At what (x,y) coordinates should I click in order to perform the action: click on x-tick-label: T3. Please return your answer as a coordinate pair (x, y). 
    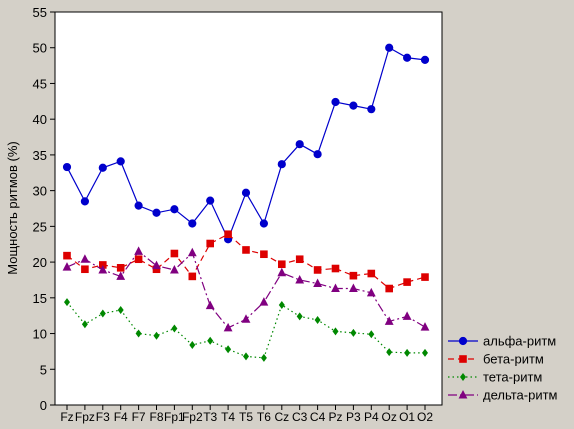
    Looking at the image, I should click on (210, 417).